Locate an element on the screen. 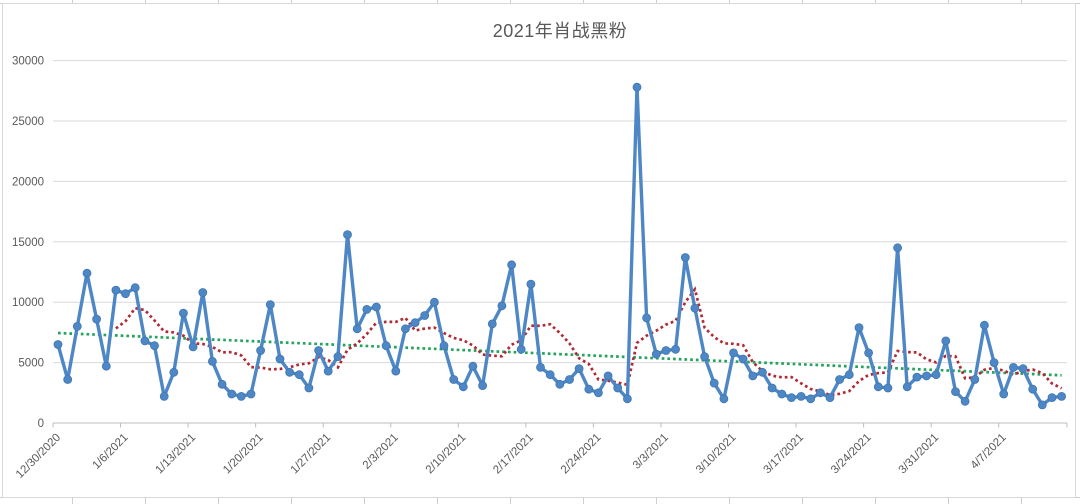  y-axis-label: 5000 is located at coordinates (31, 364).